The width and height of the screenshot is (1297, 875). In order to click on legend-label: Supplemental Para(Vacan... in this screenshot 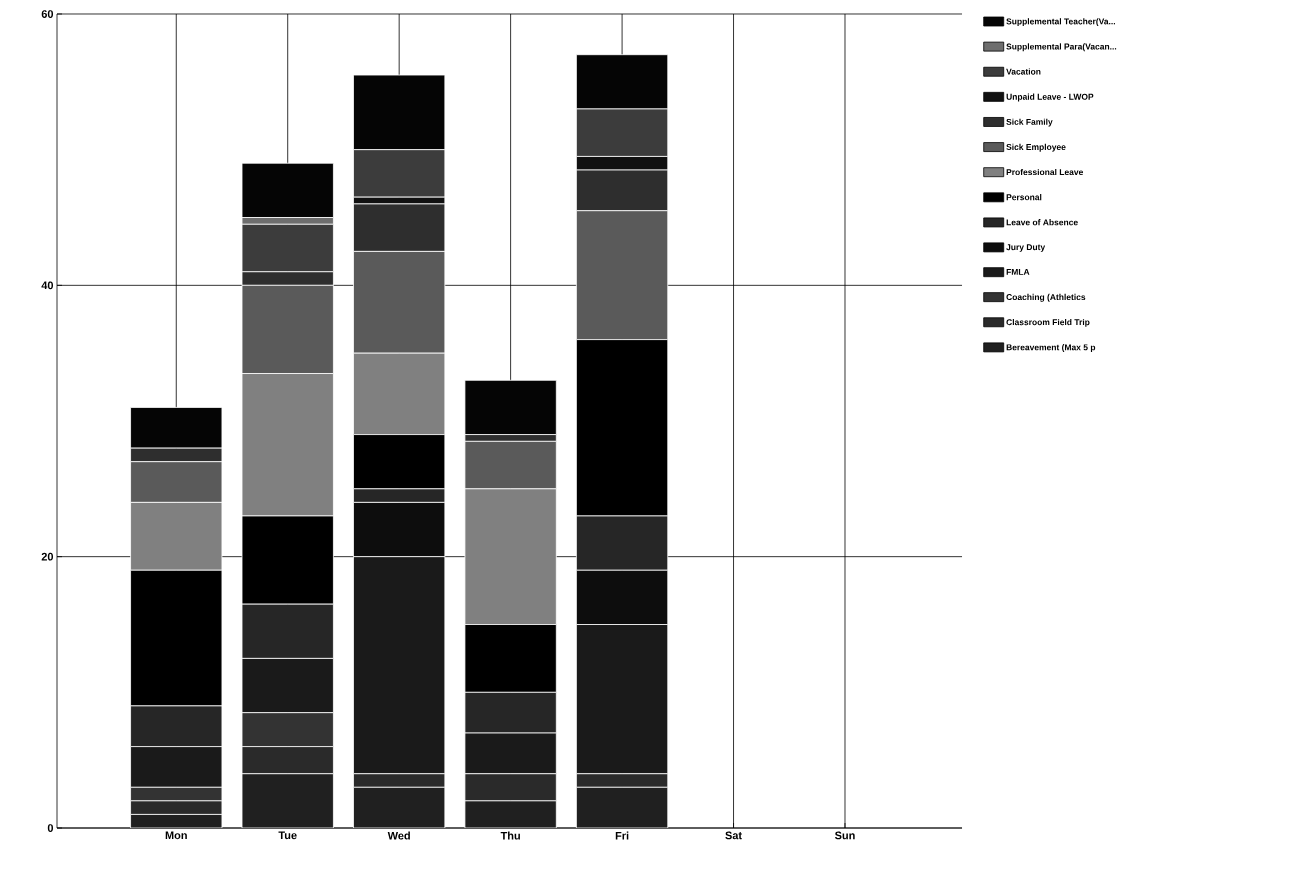, I will do `click(1061, 47)`.